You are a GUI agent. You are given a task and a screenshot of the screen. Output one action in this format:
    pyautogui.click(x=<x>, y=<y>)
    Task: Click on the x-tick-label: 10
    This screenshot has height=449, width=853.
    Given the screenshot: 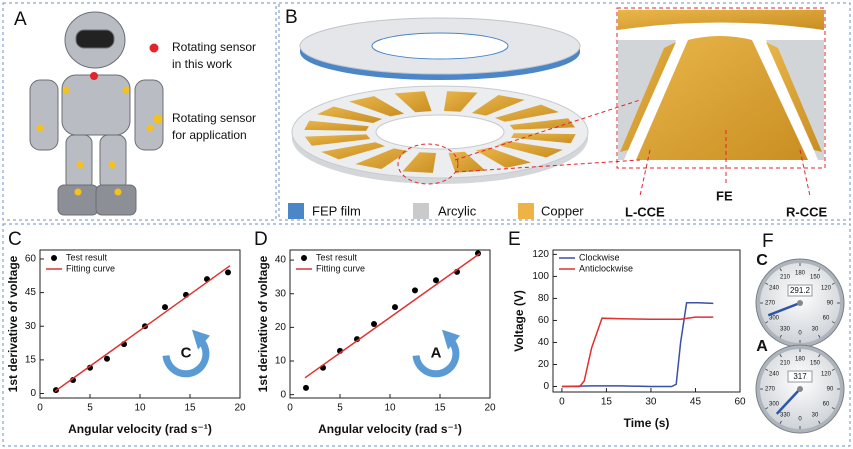 What is the action you would take?
    pyautogui.click(x=390, y=408)
    